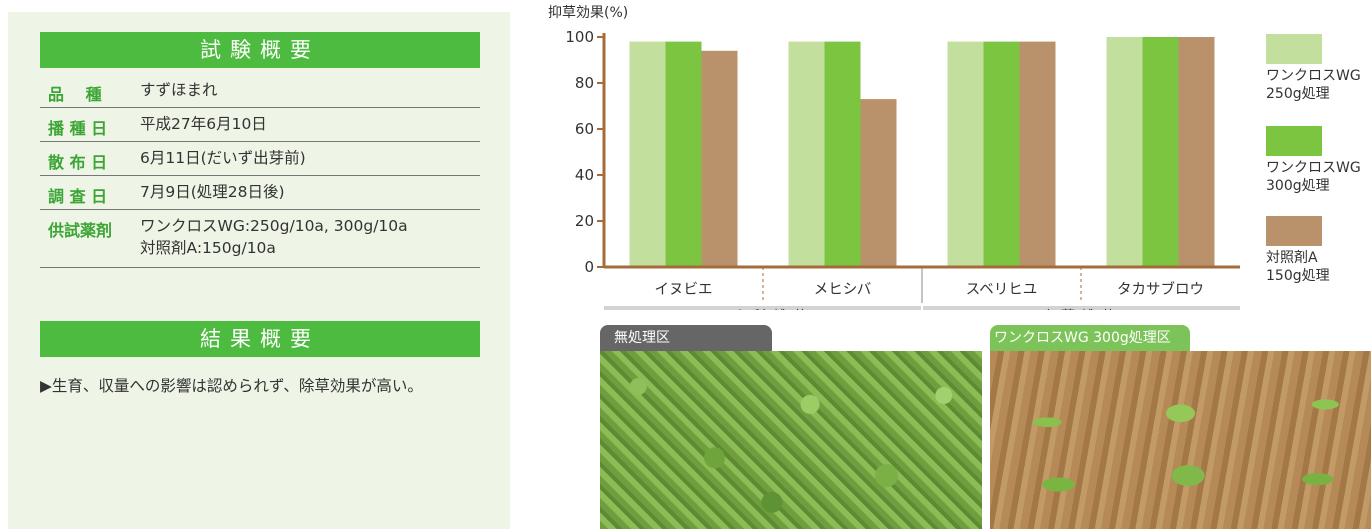  I want to click on group-label: イネ科雑草, so click(763, 309).